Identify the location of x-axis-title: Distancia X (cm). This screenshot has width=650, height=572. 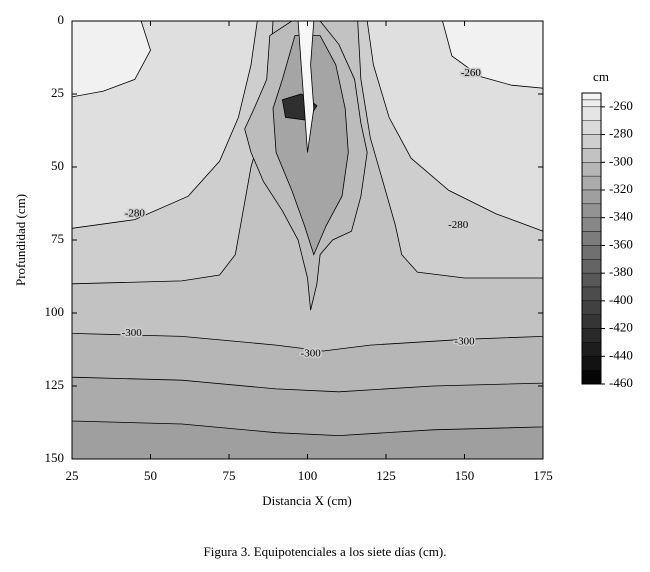
(307, 500).